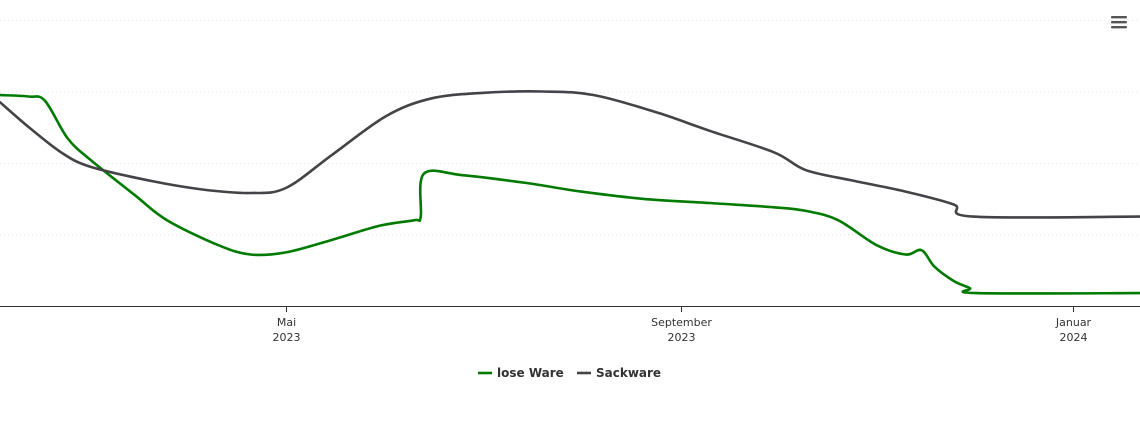  Describe the element at coordinates (286, 322) in the screenshot. I see `x-tick-label-month: Mai` at that location.